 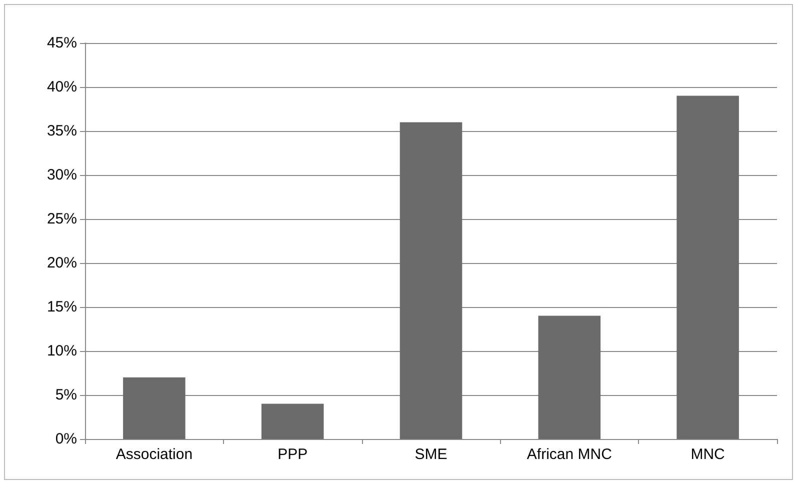 I want to click on y-tick-label: 40%, so click(x=61, y=87).